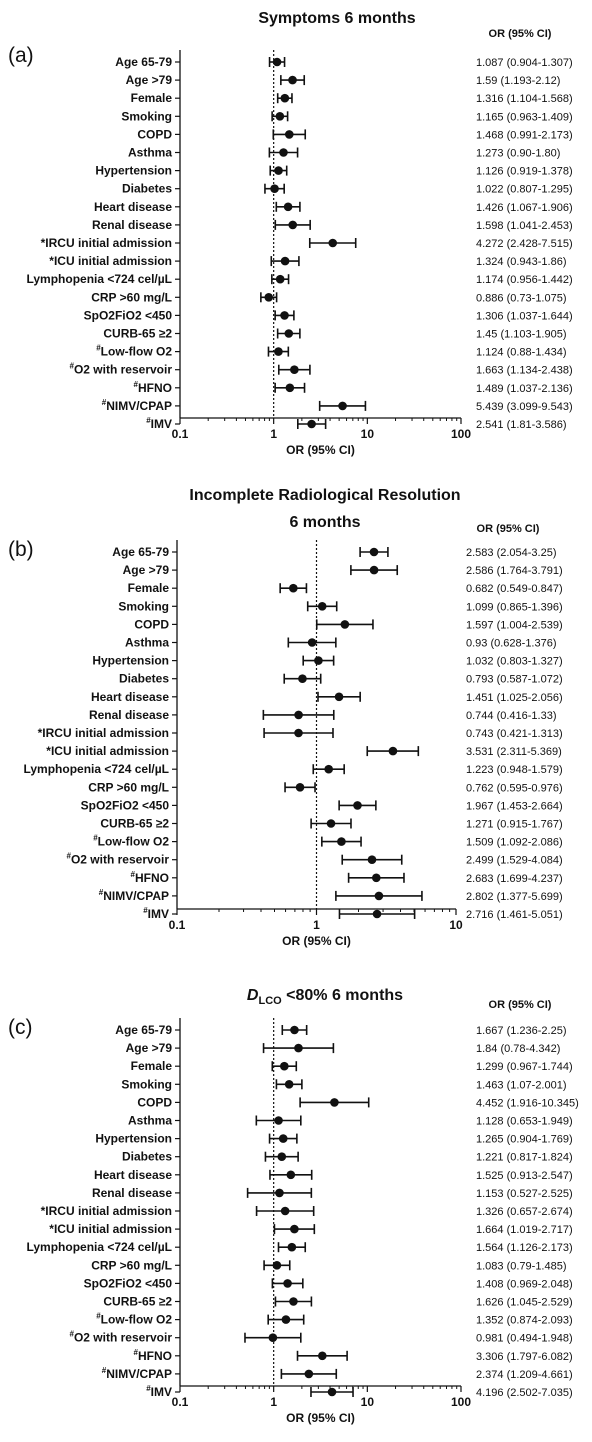  I want to click on panel-b-row-label: COPD, so click(151, 624).